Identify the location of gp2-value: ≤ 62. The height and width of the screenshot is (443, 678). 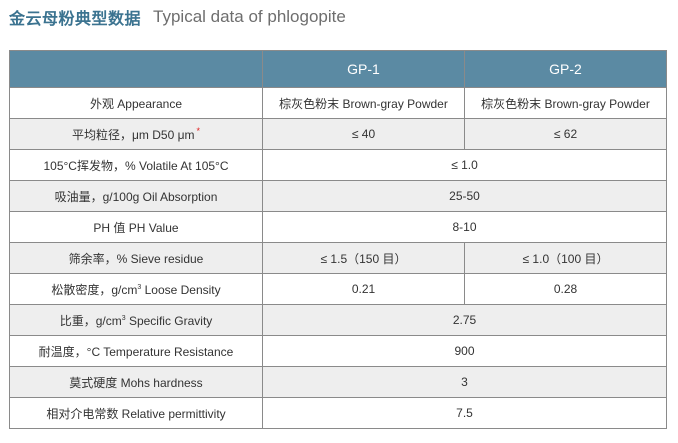
(565, 134).